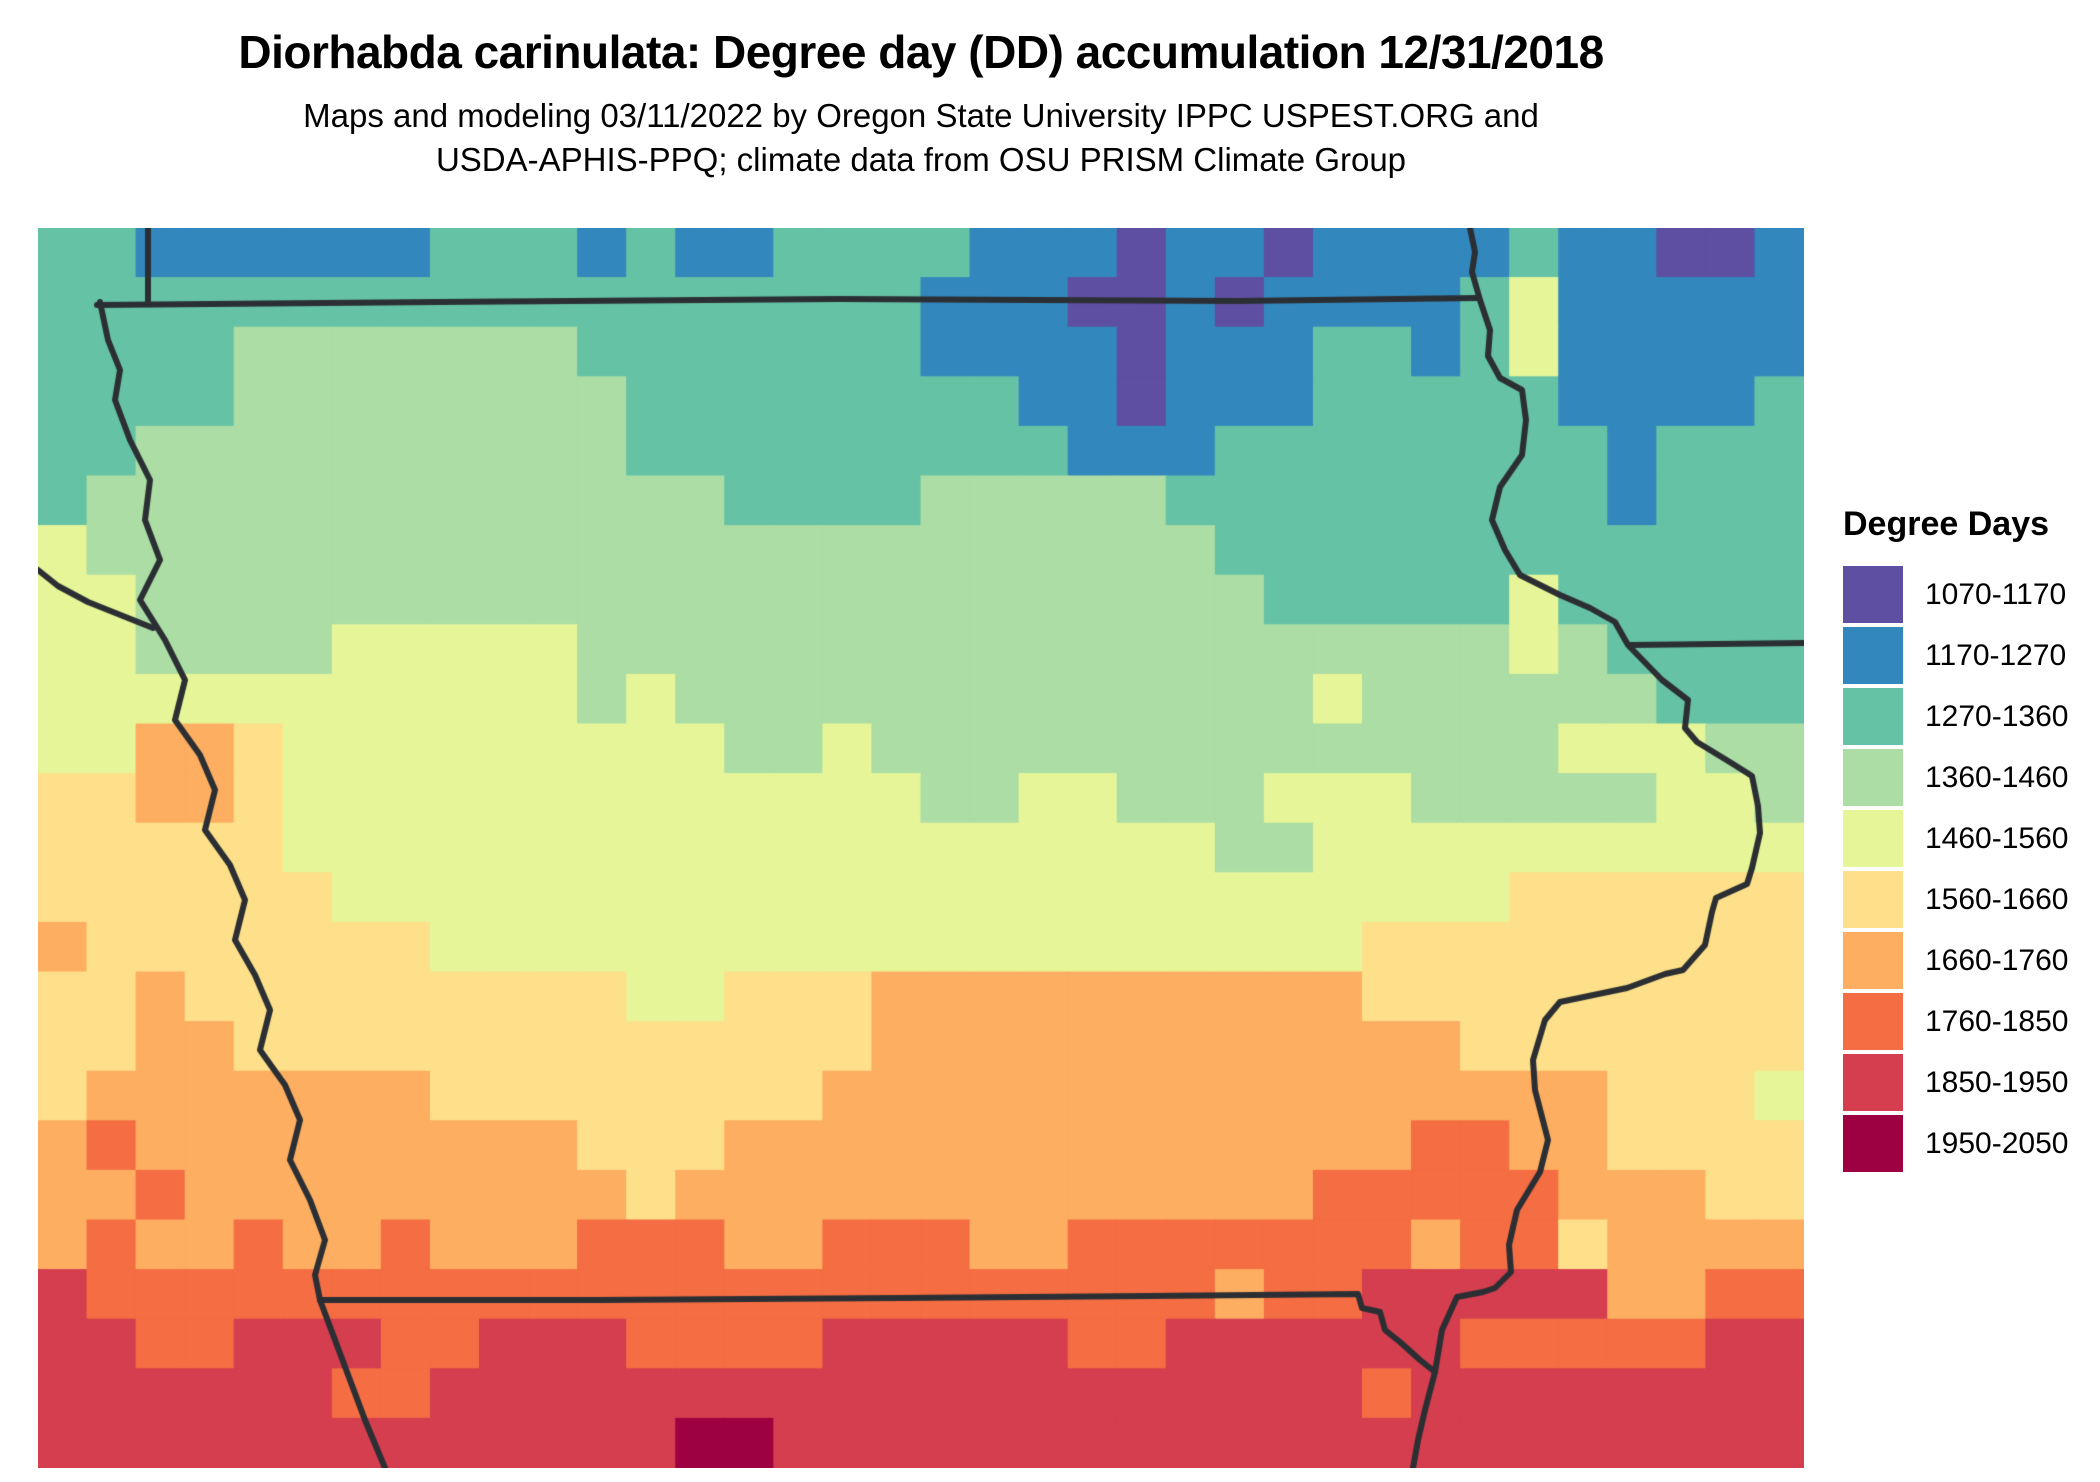  What do you see at coordinates (1997, 1021) in the screenshot?
I see `legend-label: 1760-1850` at bounding box center [1997, 1021].